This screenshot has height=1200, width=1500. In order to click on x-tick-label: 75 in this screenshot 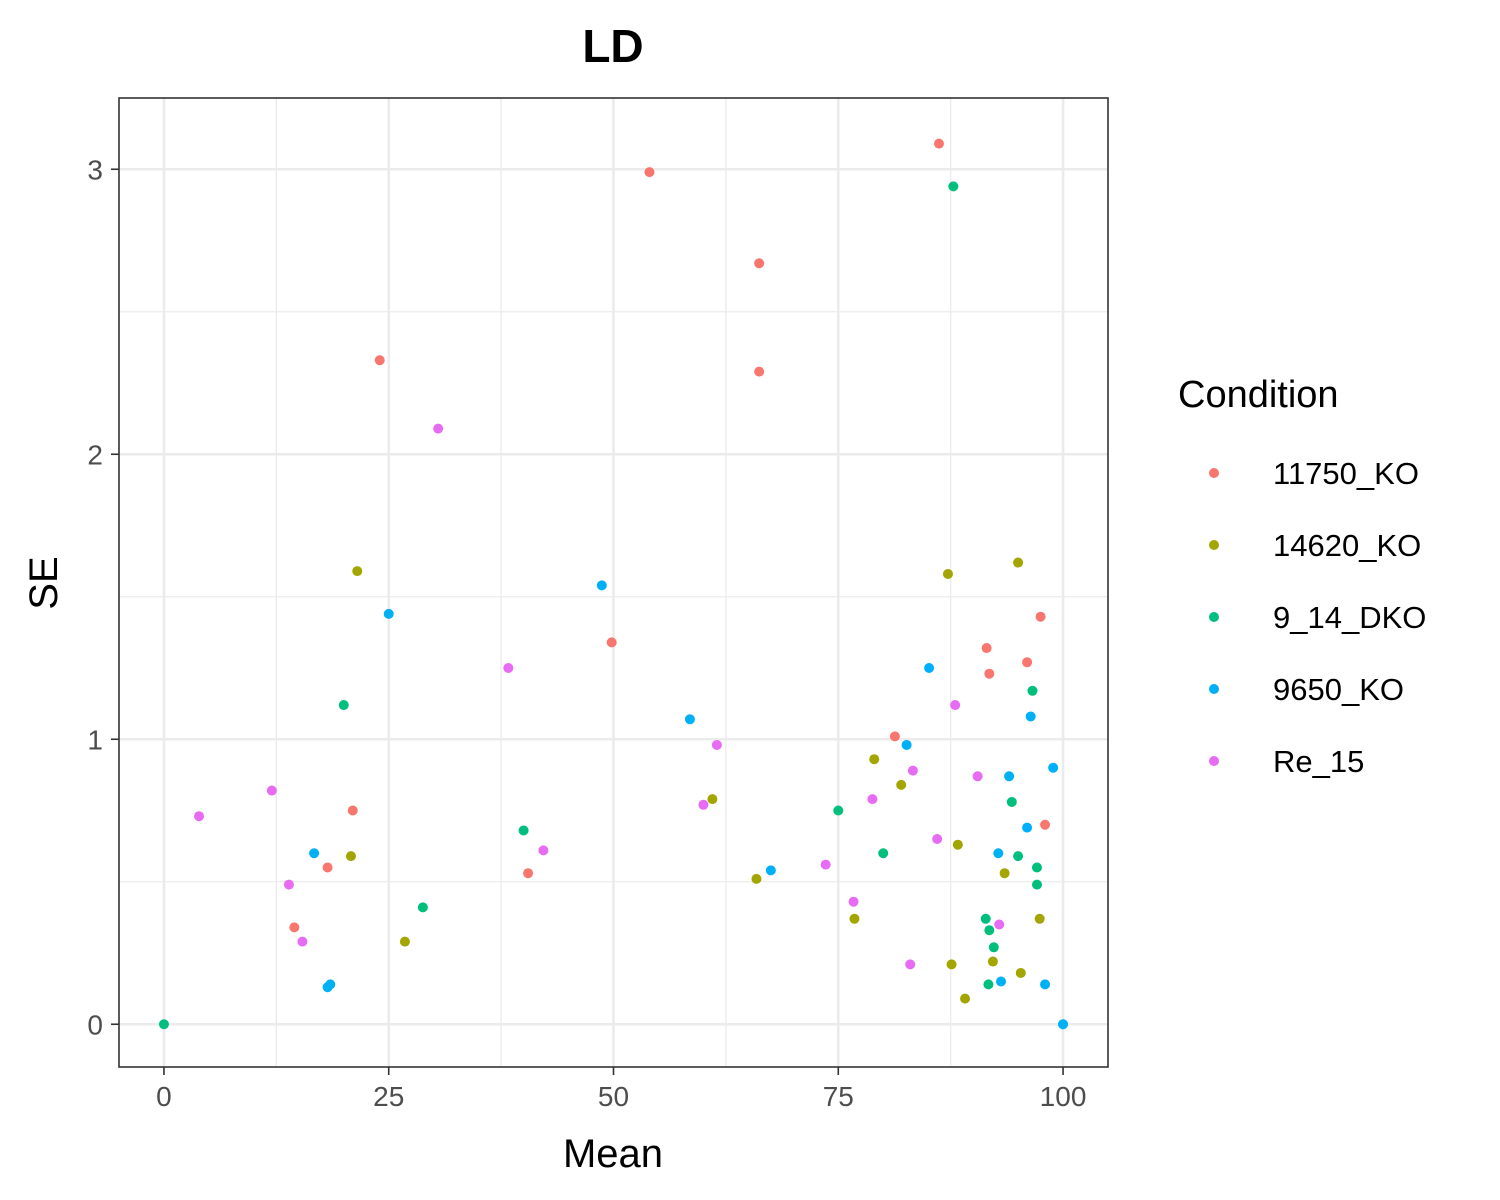, I will do `click(838, 1096)`.